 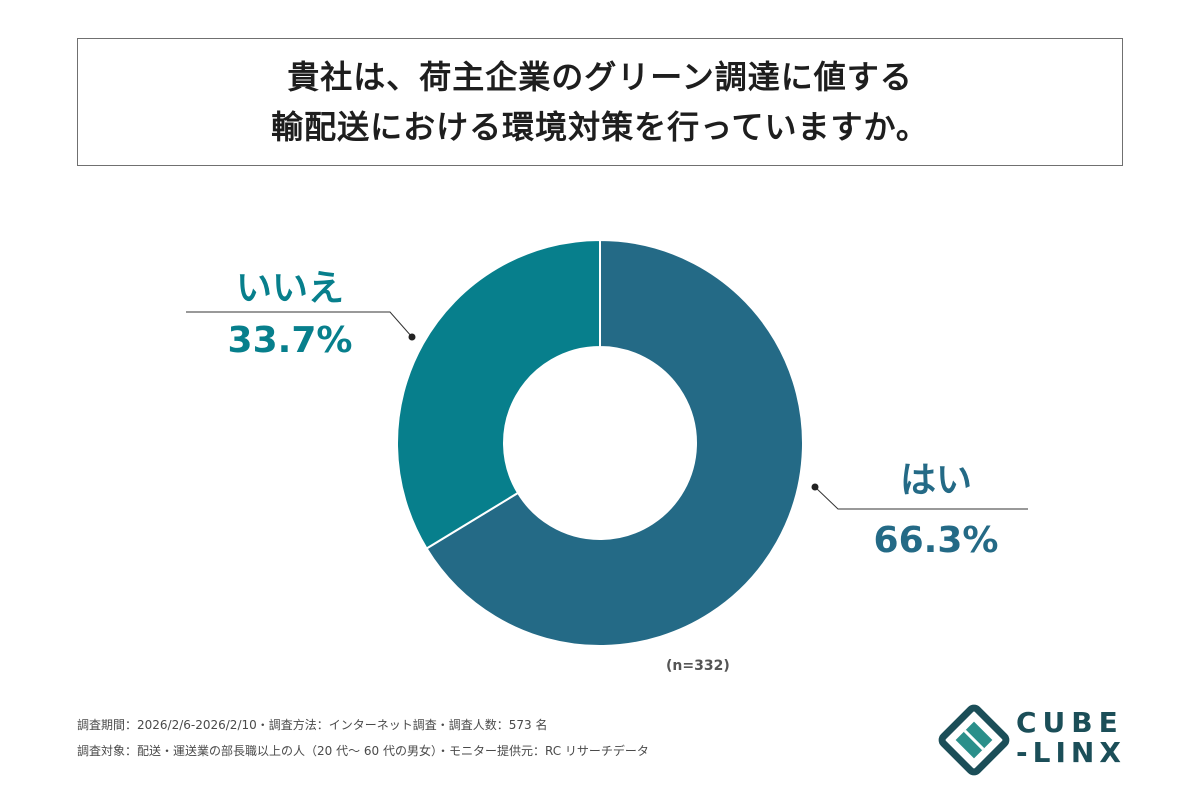 I want to click on callout-line-yes, so click(x=921, y=498).